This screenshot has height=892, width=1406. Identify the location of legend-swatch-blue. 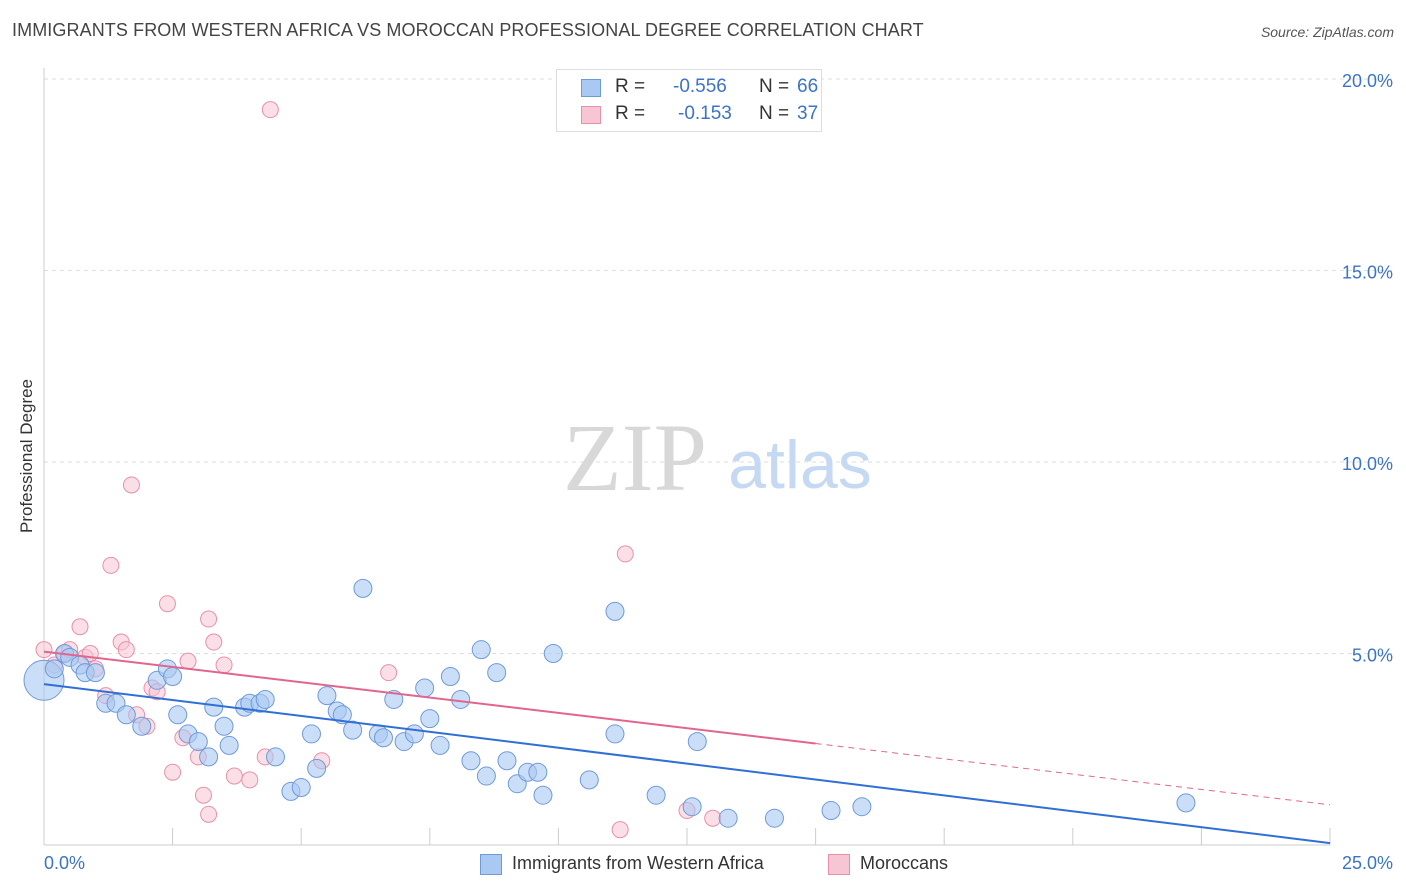
(591, 88).